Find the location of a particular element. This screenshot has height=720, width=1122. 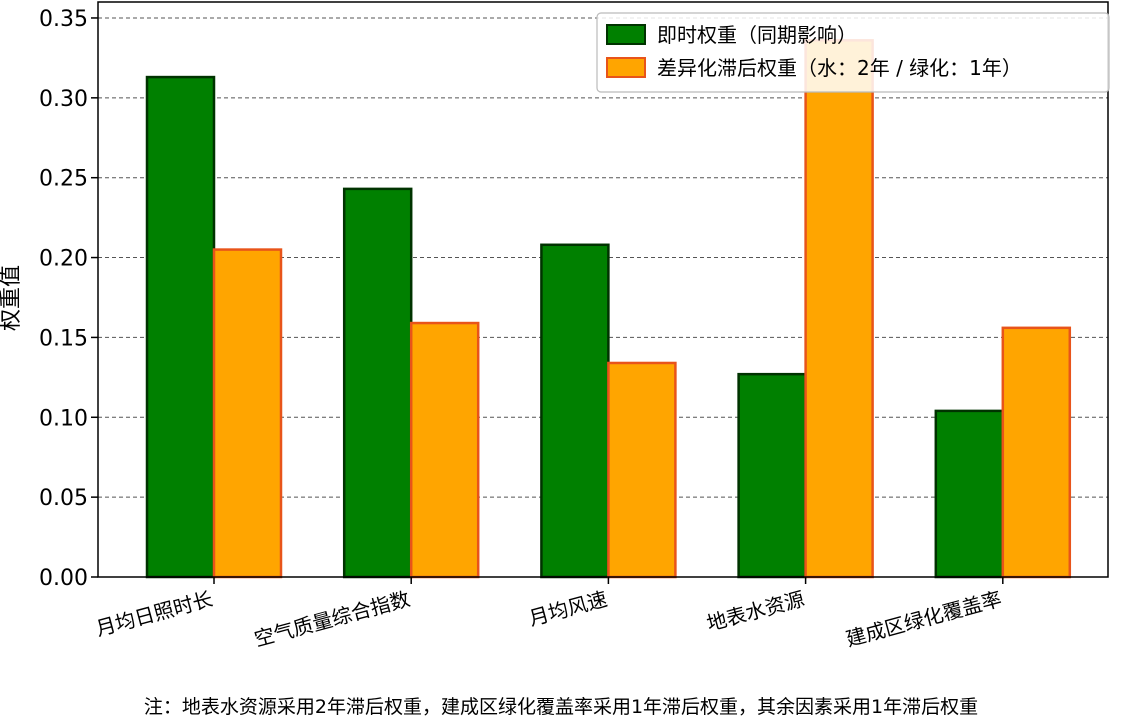

x-tick-label: 空气质量综合指数 is located at coordinates (332, 619).